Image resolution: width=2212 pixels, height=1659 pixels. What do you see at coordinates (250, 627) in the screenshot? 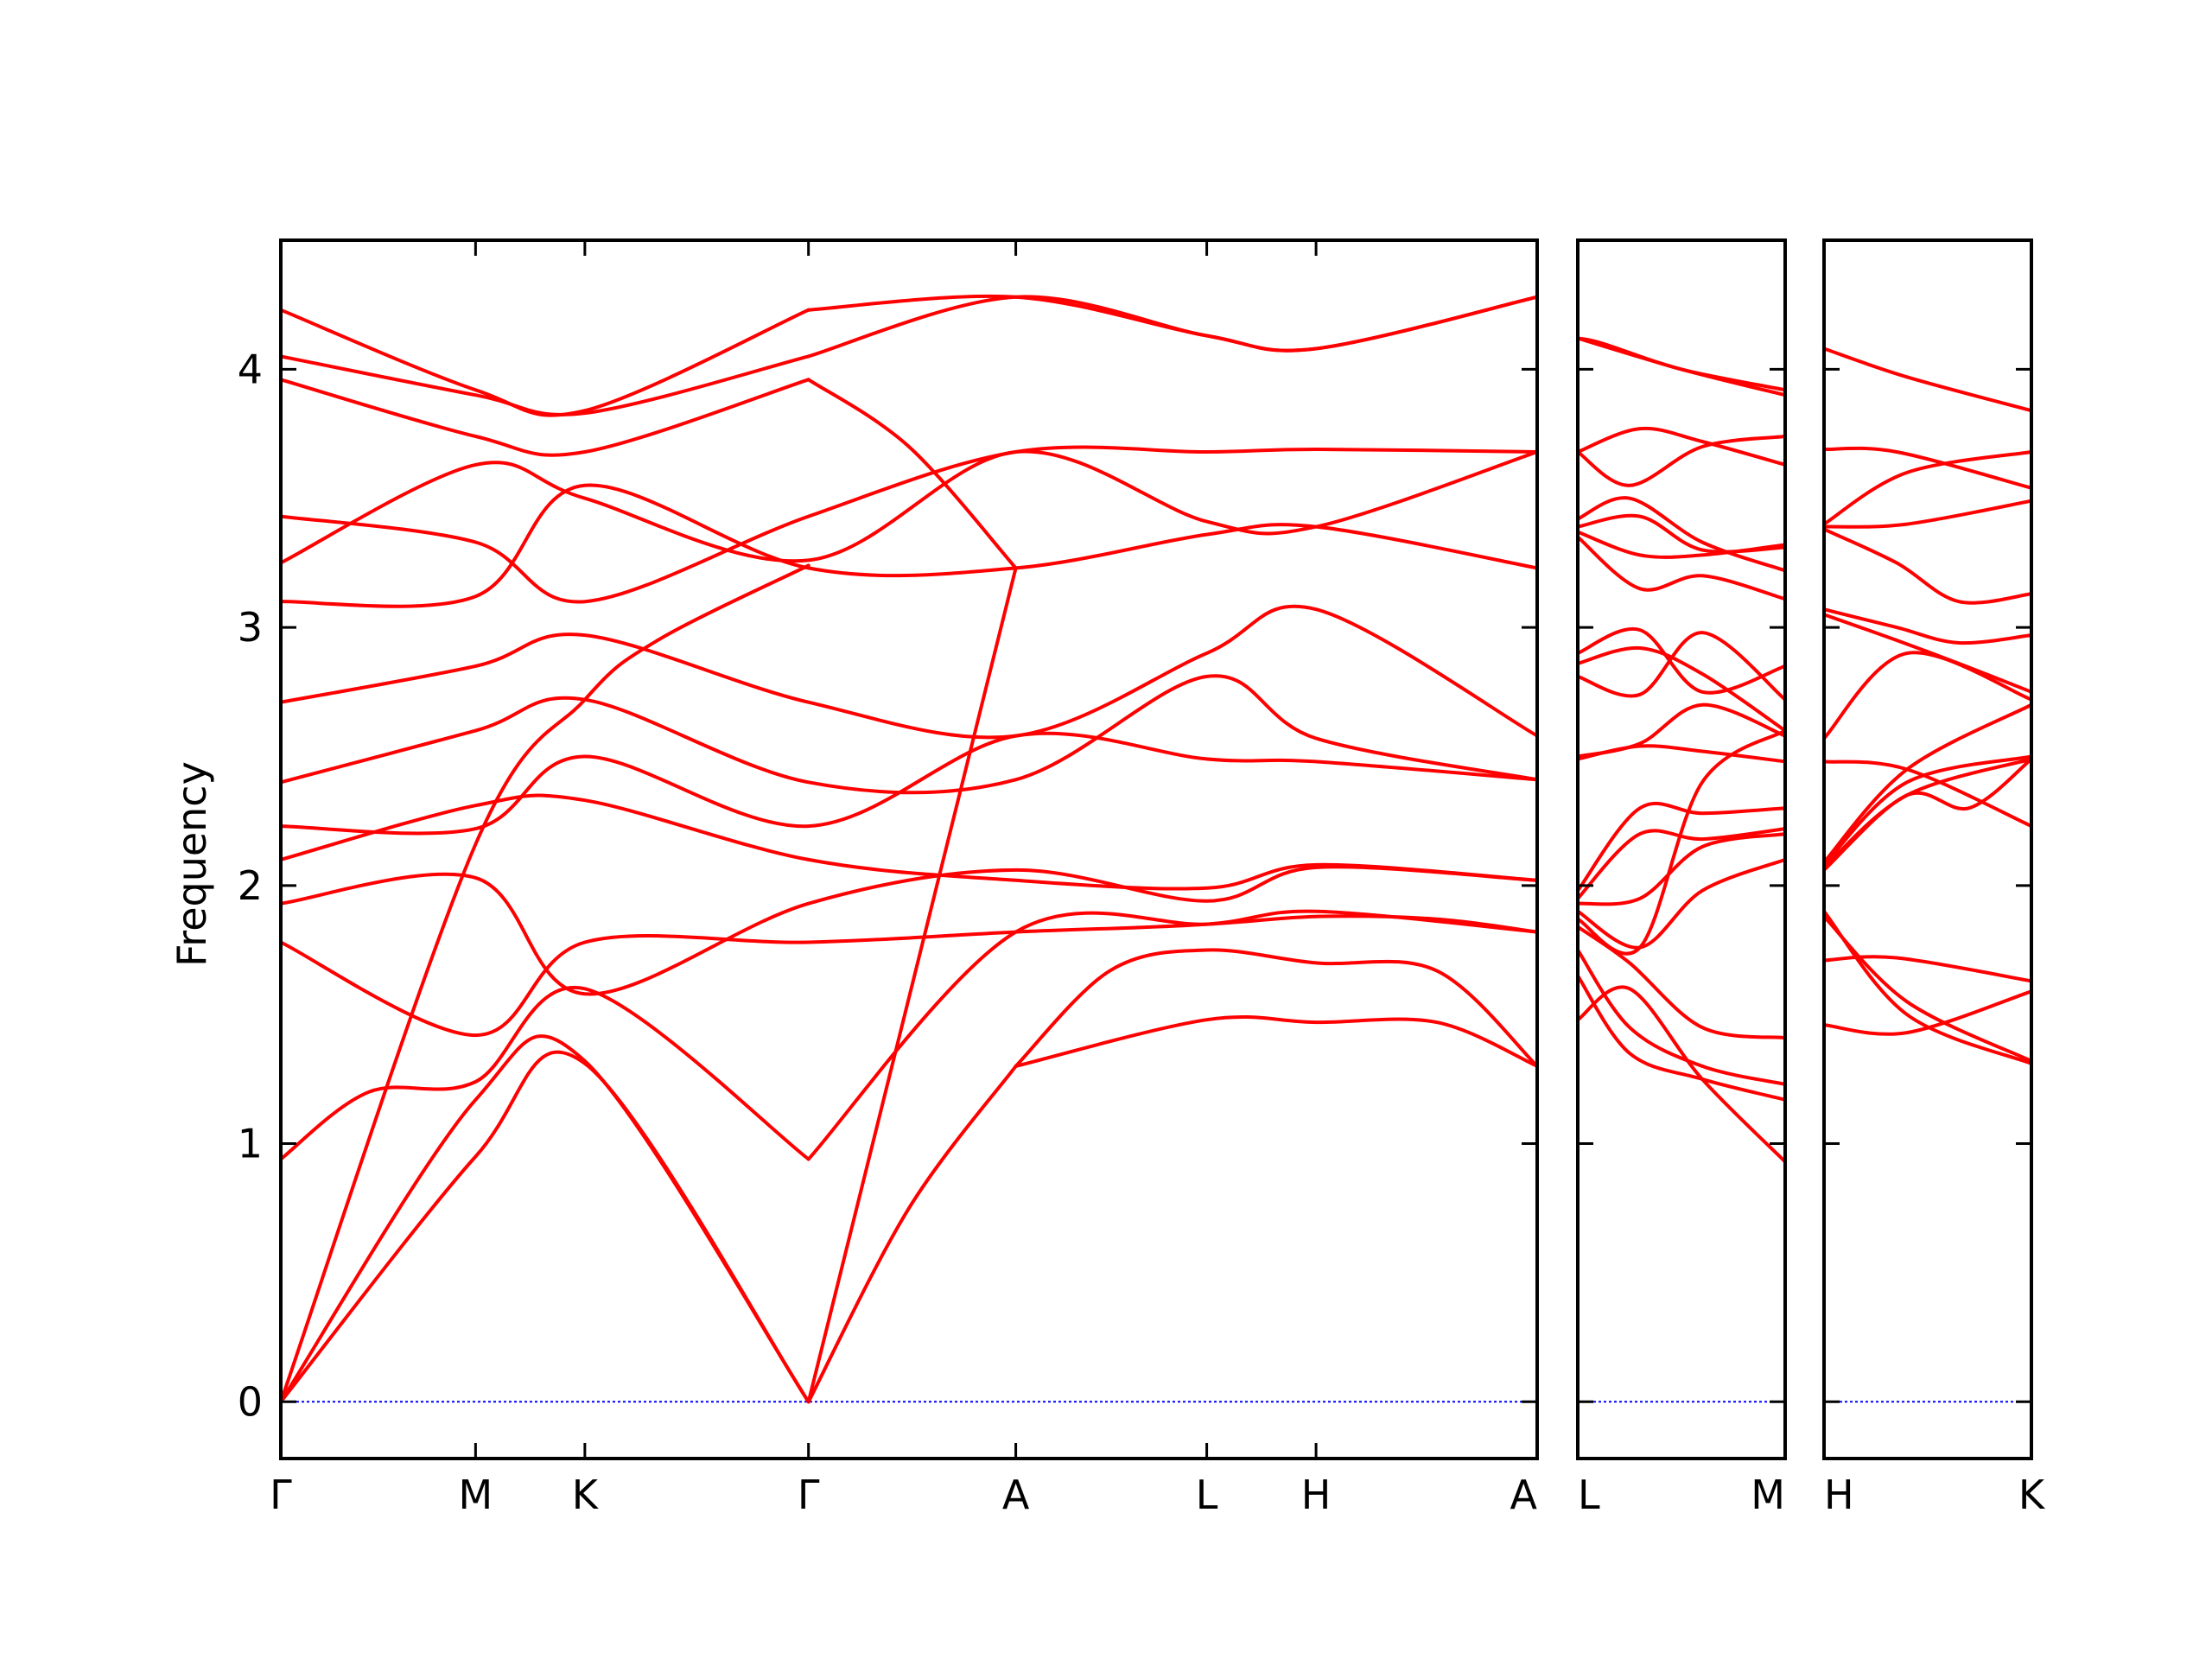
I see `y-tick-label: 3` at bounding box center [250, 627].